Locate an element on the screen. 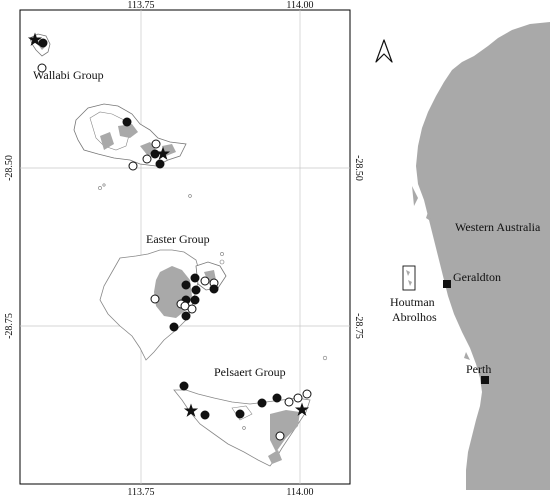 This screenshot has width=550, height=497. geraldton-marker is located at coordinates (447, 284).